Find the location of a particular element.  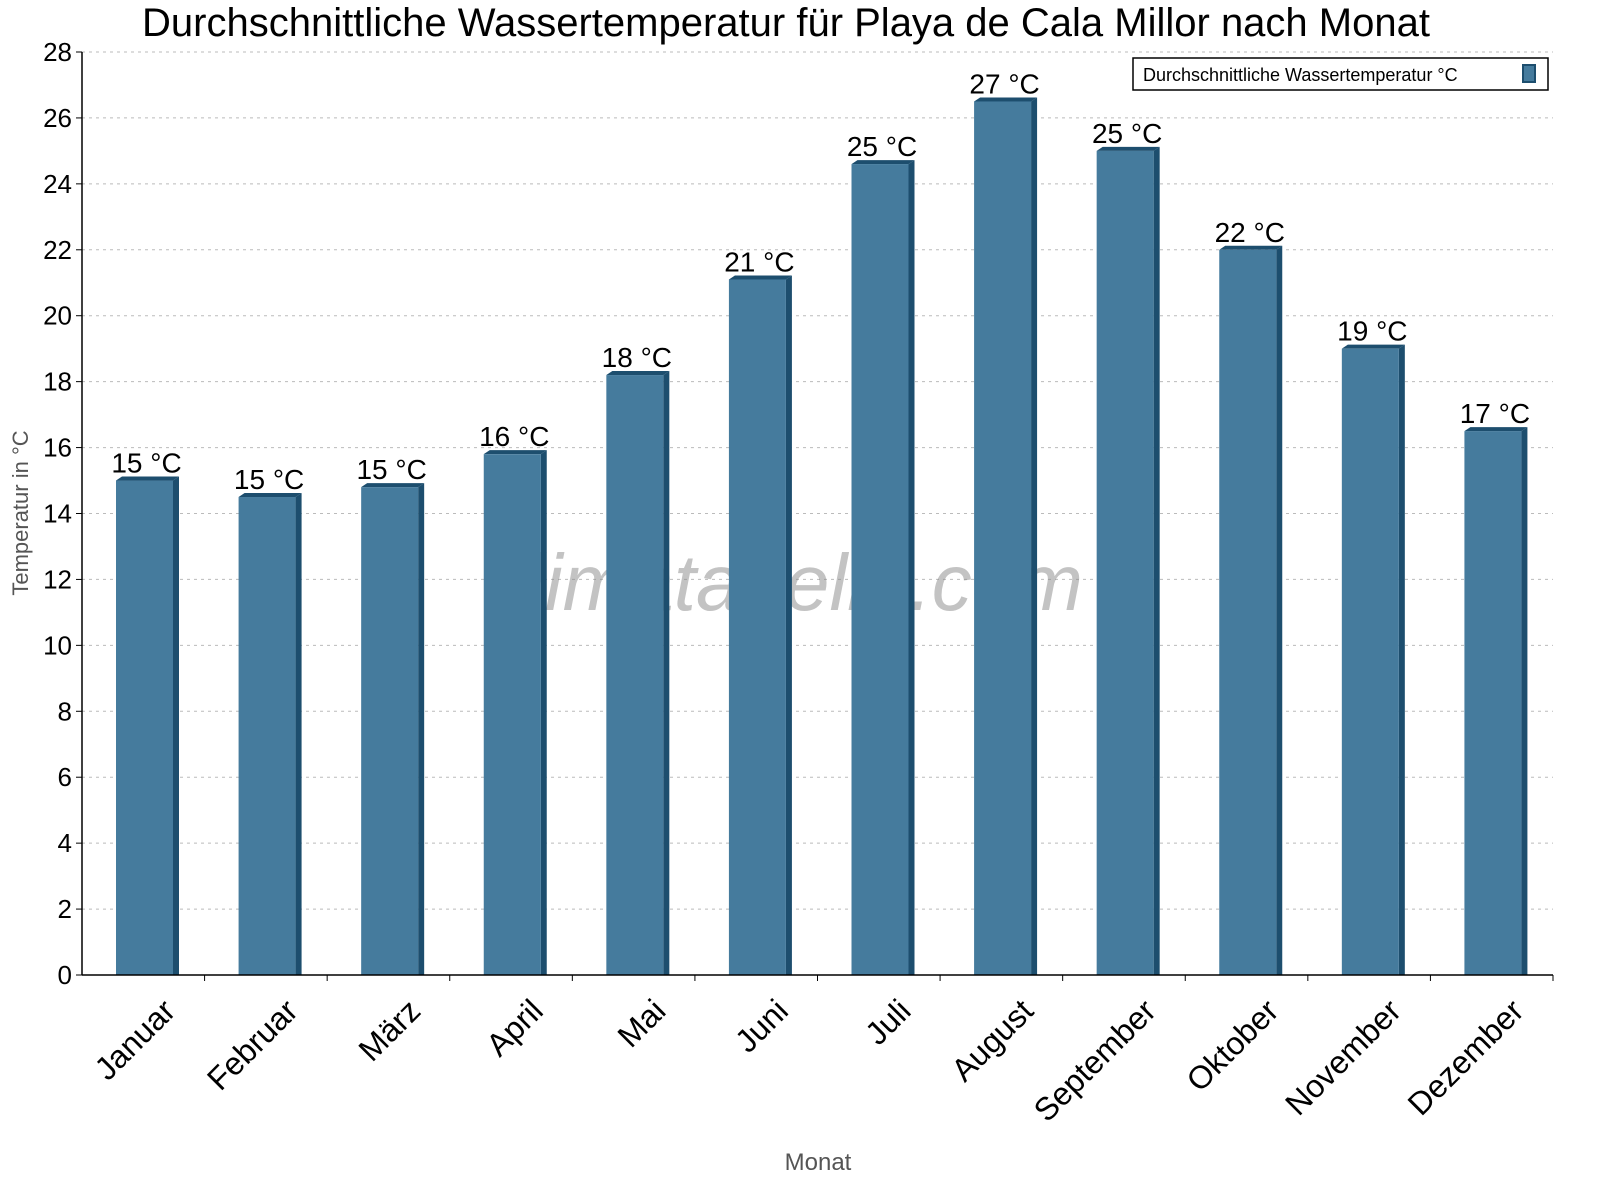

x-tick-label: Juli is located at coordinates (887, 1021).